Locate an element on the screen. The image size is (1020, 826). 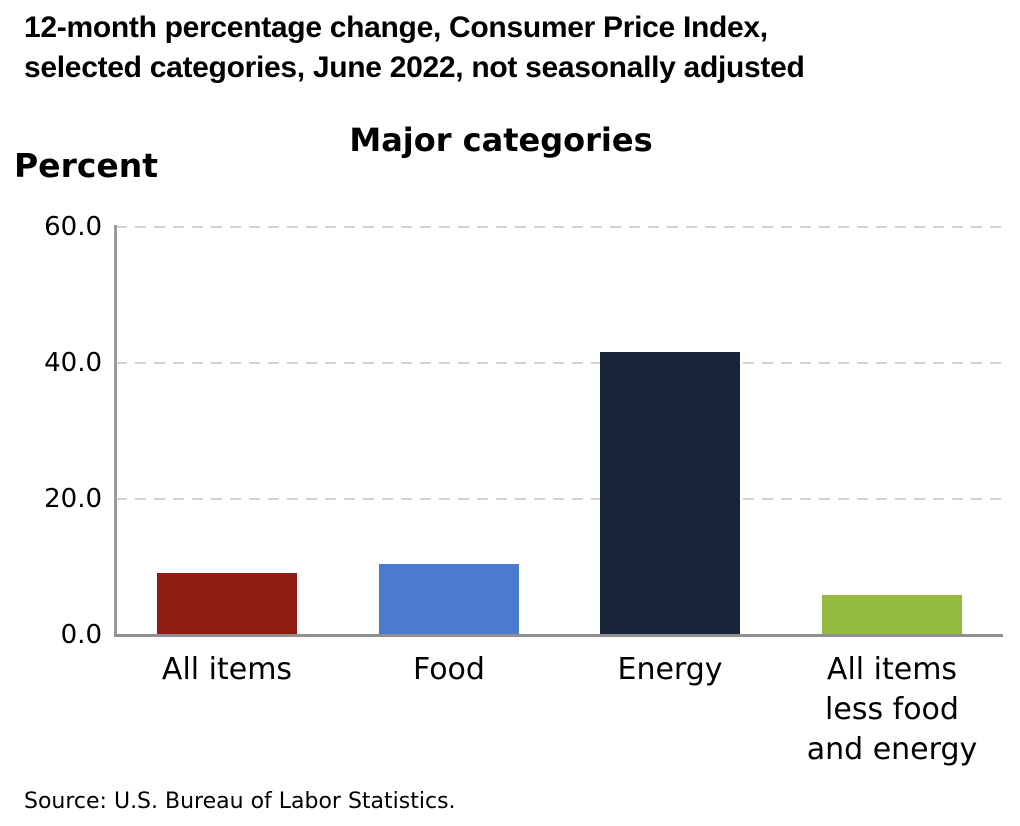
chart-title: Major categories is located at coordinates (501, 140).